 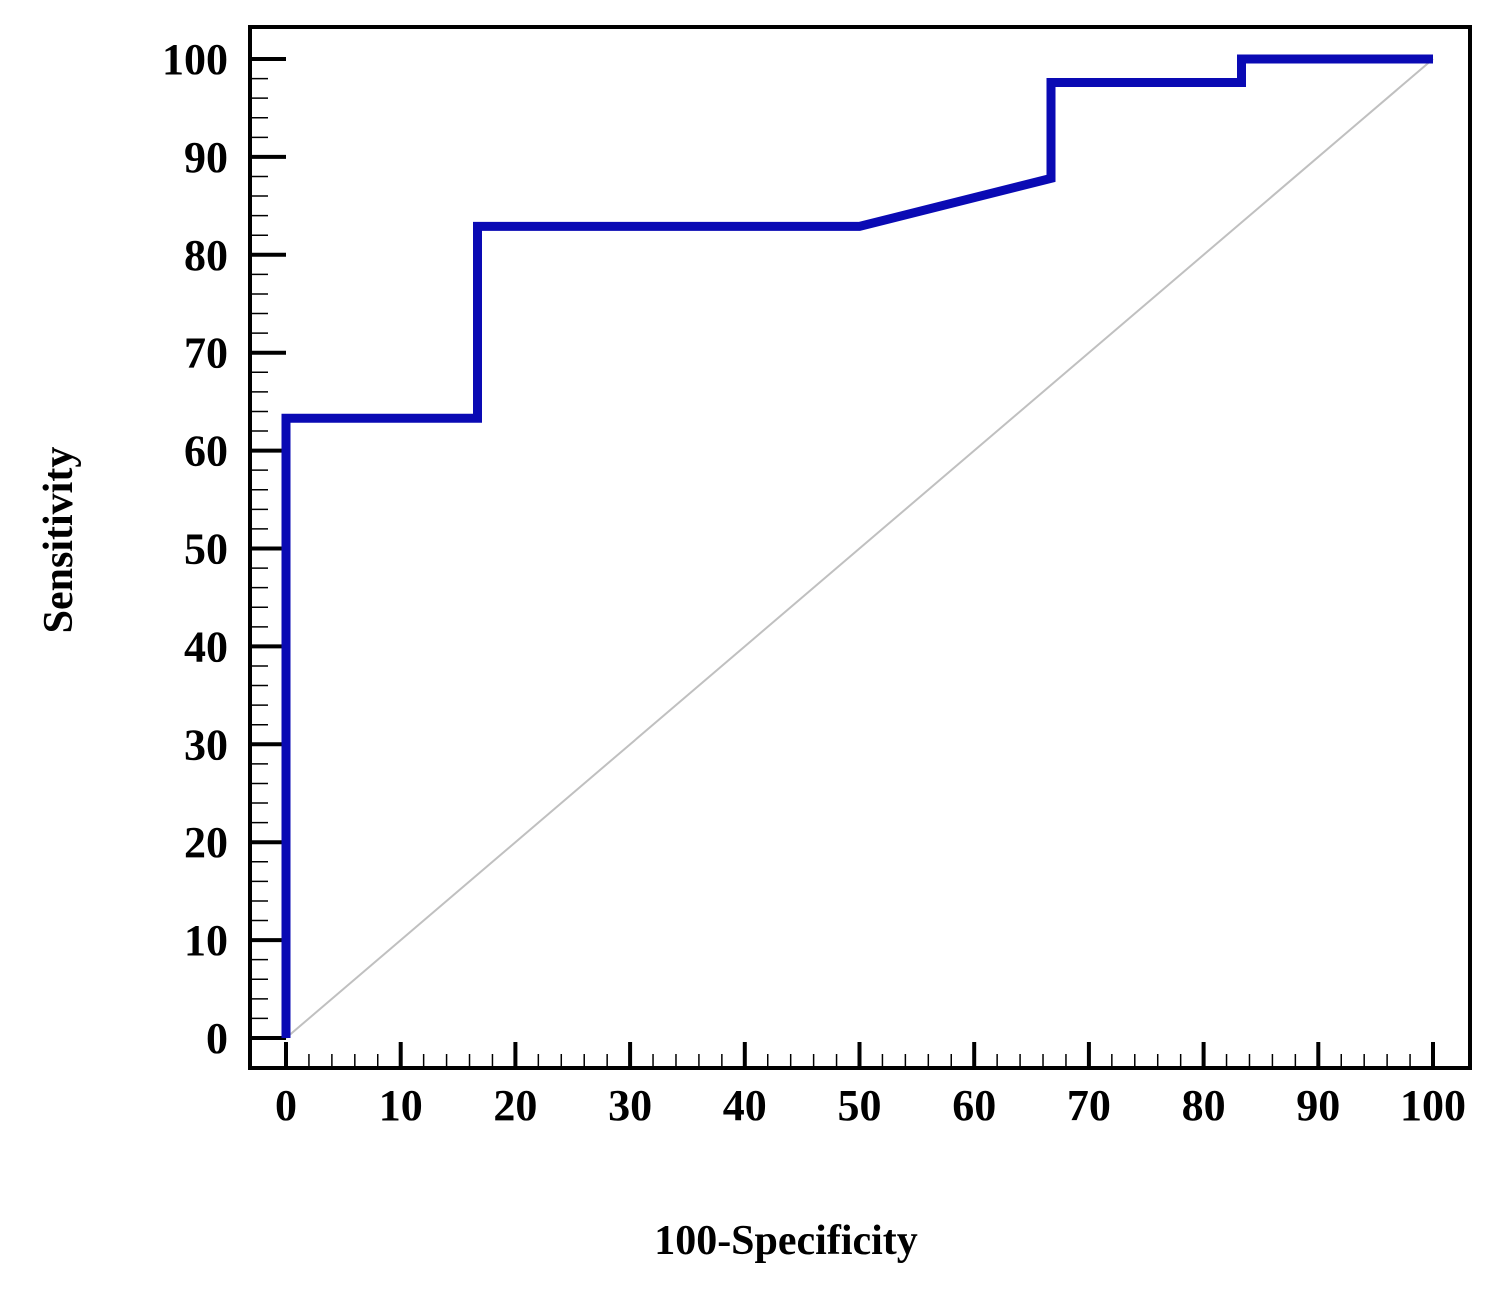 I want to click on y-tick-label: 10, so click(x=206, y=940).